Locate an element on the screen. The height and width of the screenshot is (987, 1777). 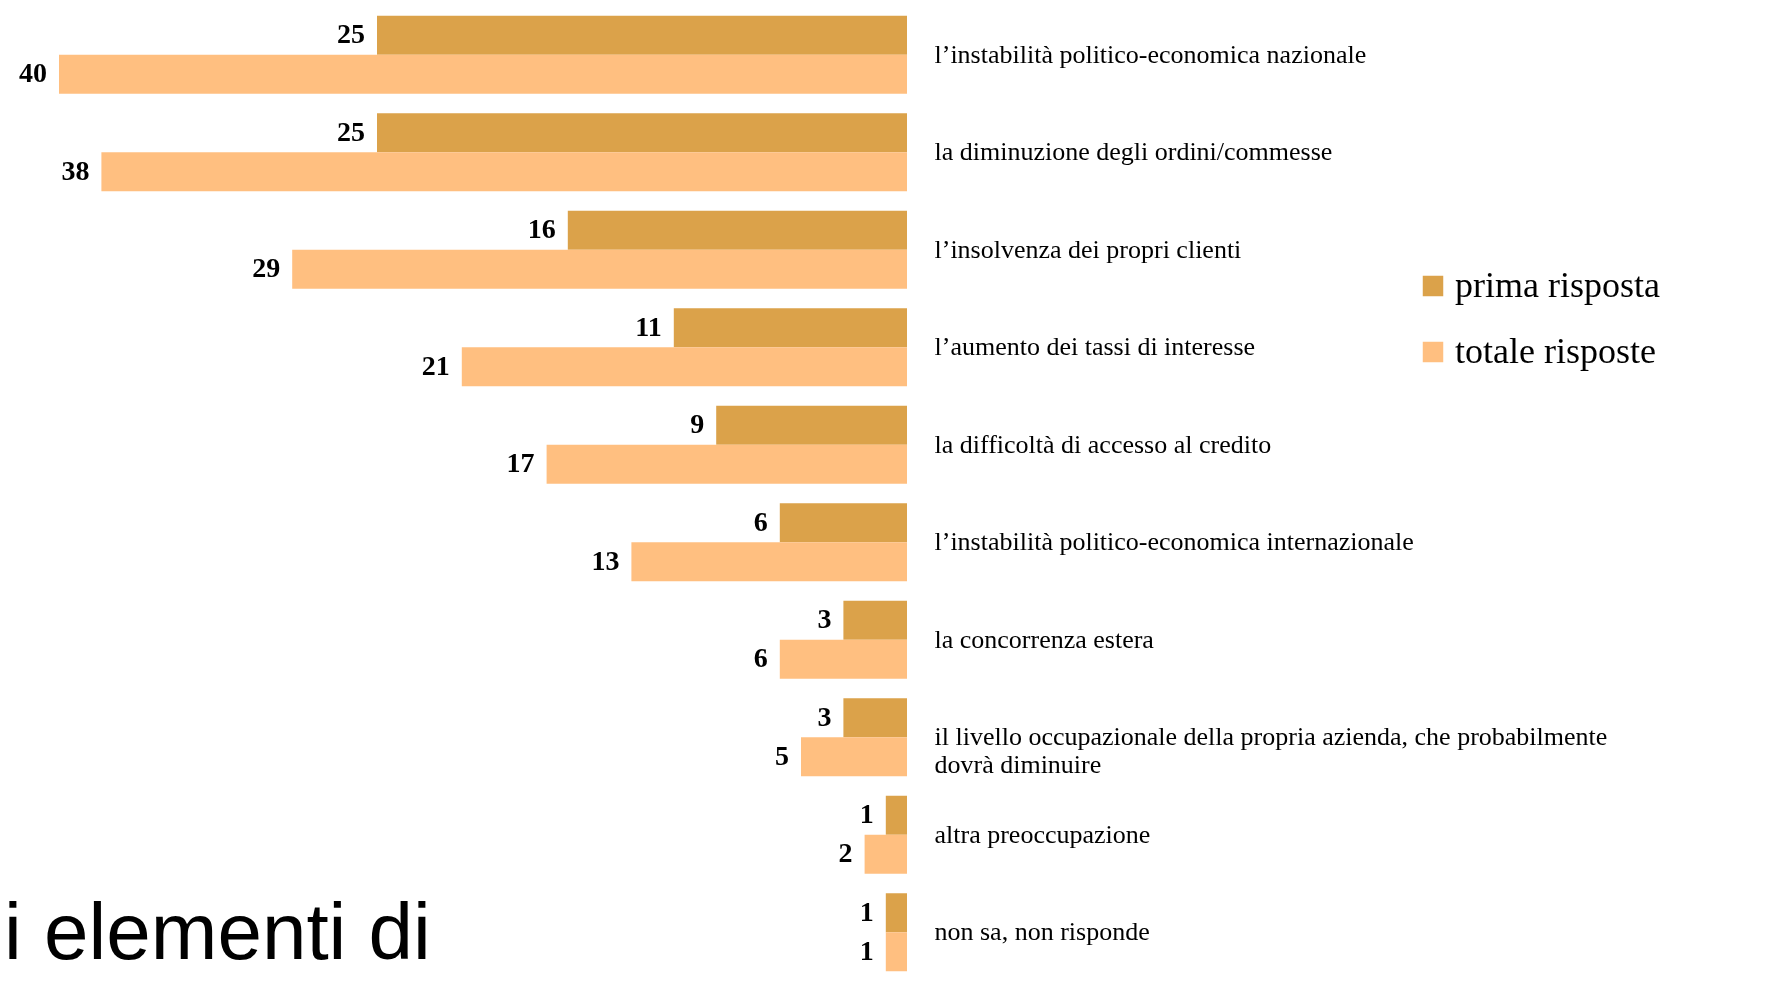
legend-label: prima risposta is located at coordinates (1557, 285).